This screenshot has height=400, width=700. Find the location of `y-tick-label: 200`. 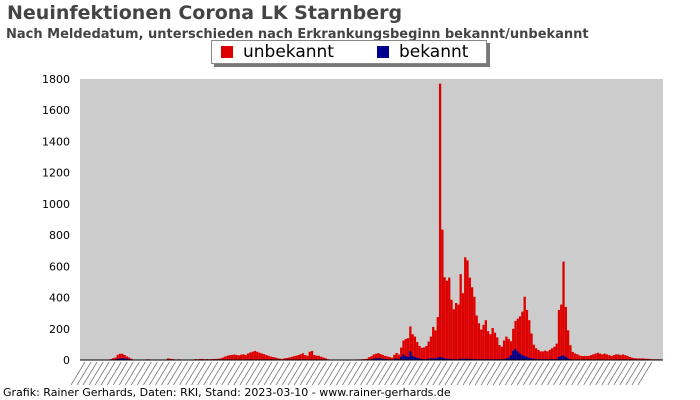

y-tick-label: 200 is located at coordinates (59, 329).